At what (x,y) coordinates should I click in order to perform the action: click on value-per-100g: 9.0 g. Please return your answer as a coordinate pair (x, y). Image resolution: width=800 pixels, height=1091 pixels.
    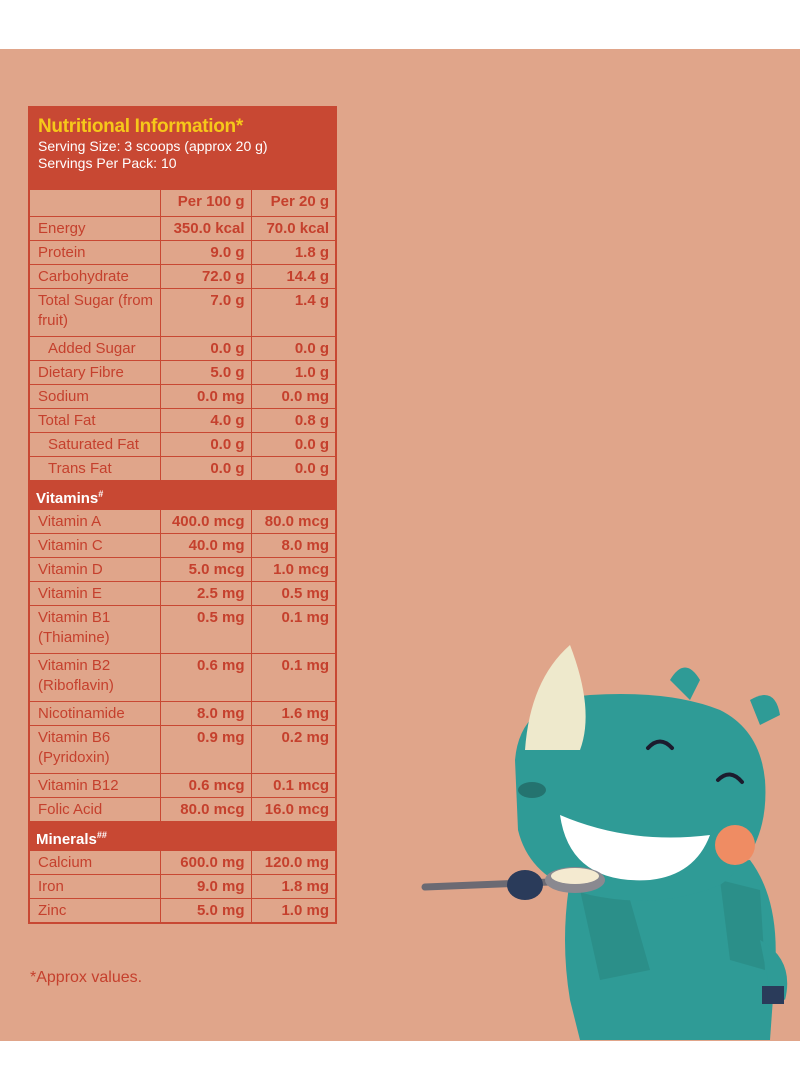
    Looking at the image, I should click on (205, 252).